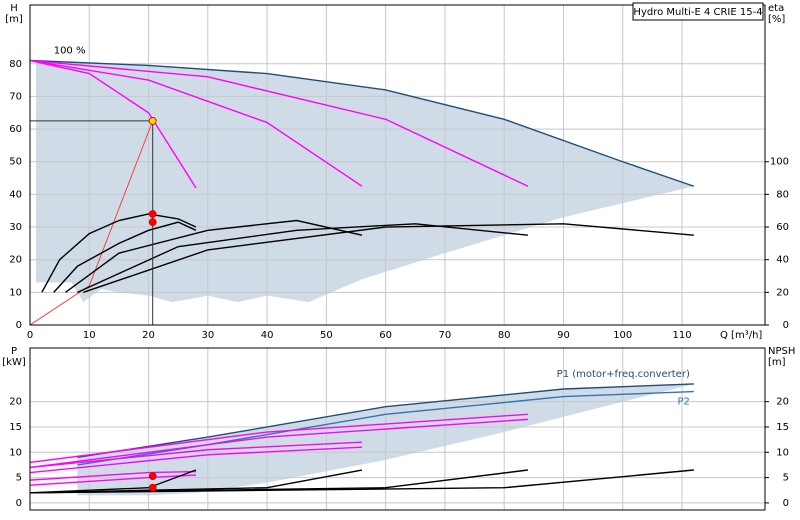 The image size is (800, 520). Describe the element at coordinates (779, 162) in the screenshot. I see `y2-tick-label: 100` at that location.